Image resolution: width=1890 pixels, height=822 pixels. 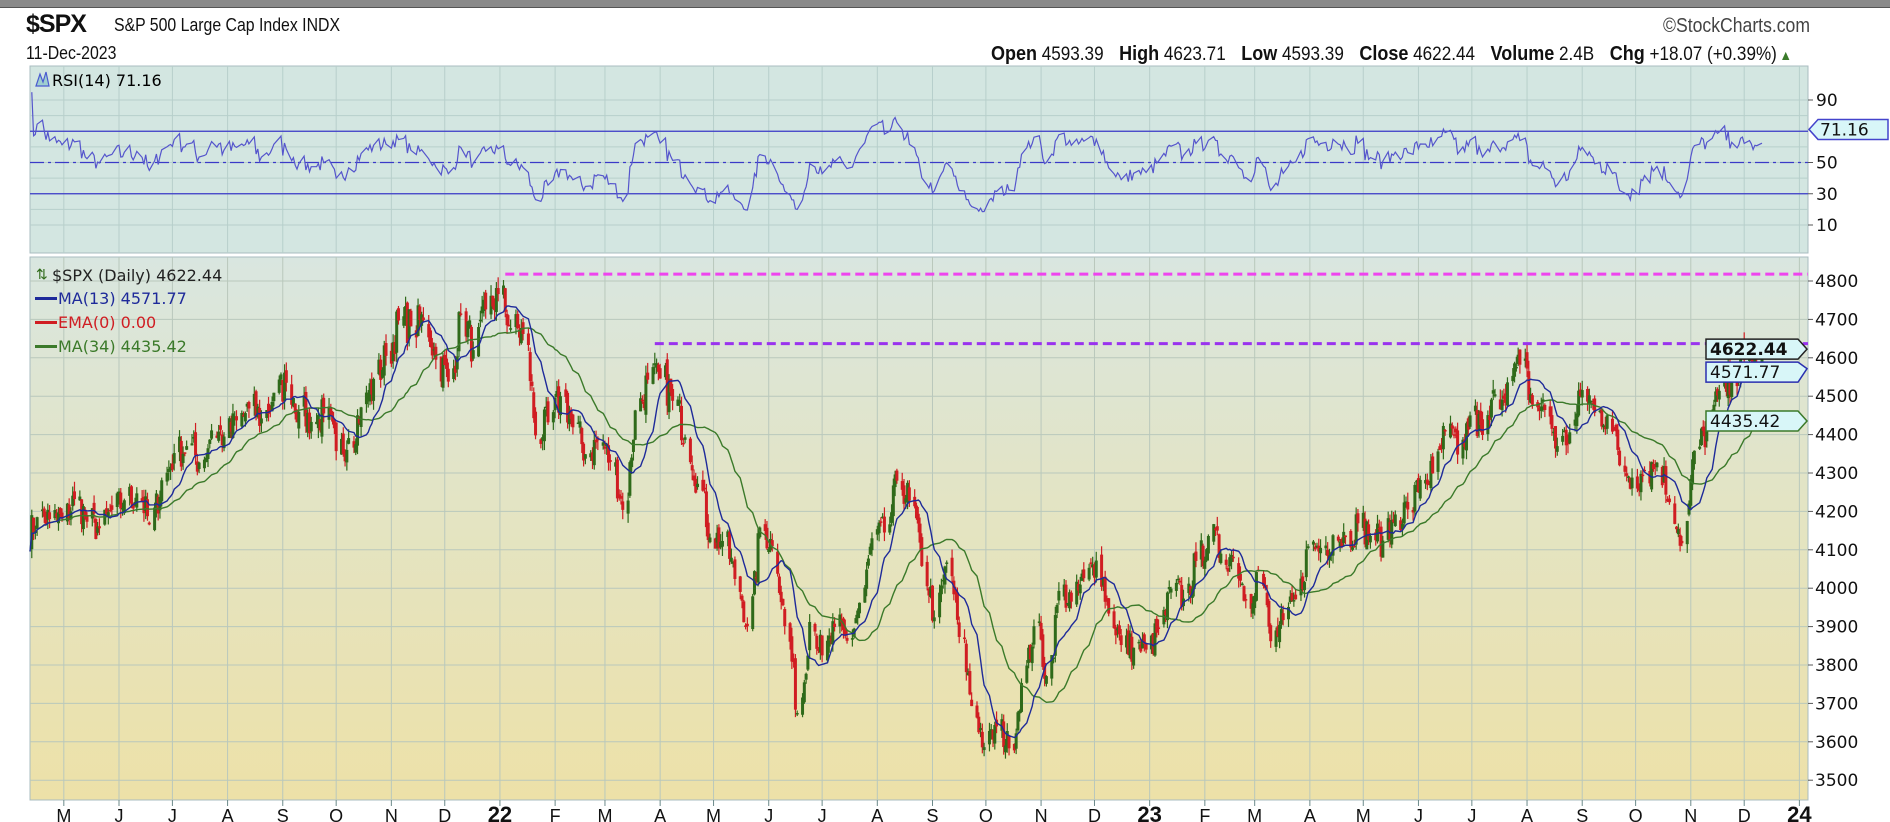 What do you see at coordinates (897, 152) in the screenshot?
I see `rsi-line` at bounding box center [897, 152].